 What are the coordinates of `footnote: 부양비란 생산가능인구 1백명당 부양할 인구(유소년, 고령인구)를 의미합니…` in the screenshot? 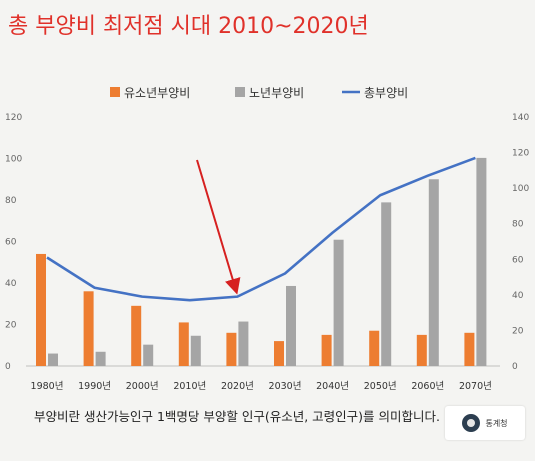 It's located at (237, 416).